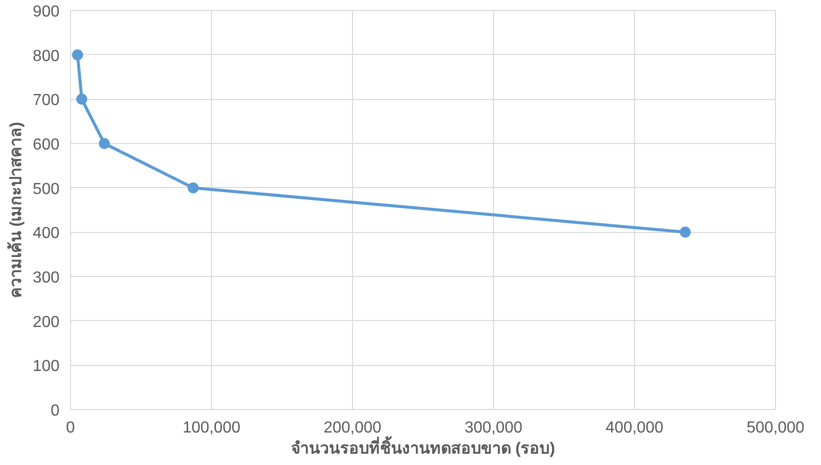 This screenshot has width=821, height=465. What do you see at coordinates (635, 428) in the screenshot?
I see `x-tick-label: 400,000` at bounding box center [635, 428].